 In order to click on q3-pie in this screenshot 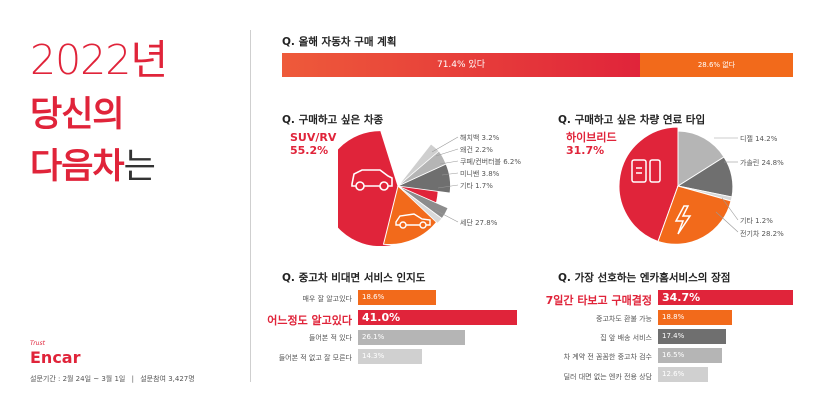, I will do `click(676, 185)`.